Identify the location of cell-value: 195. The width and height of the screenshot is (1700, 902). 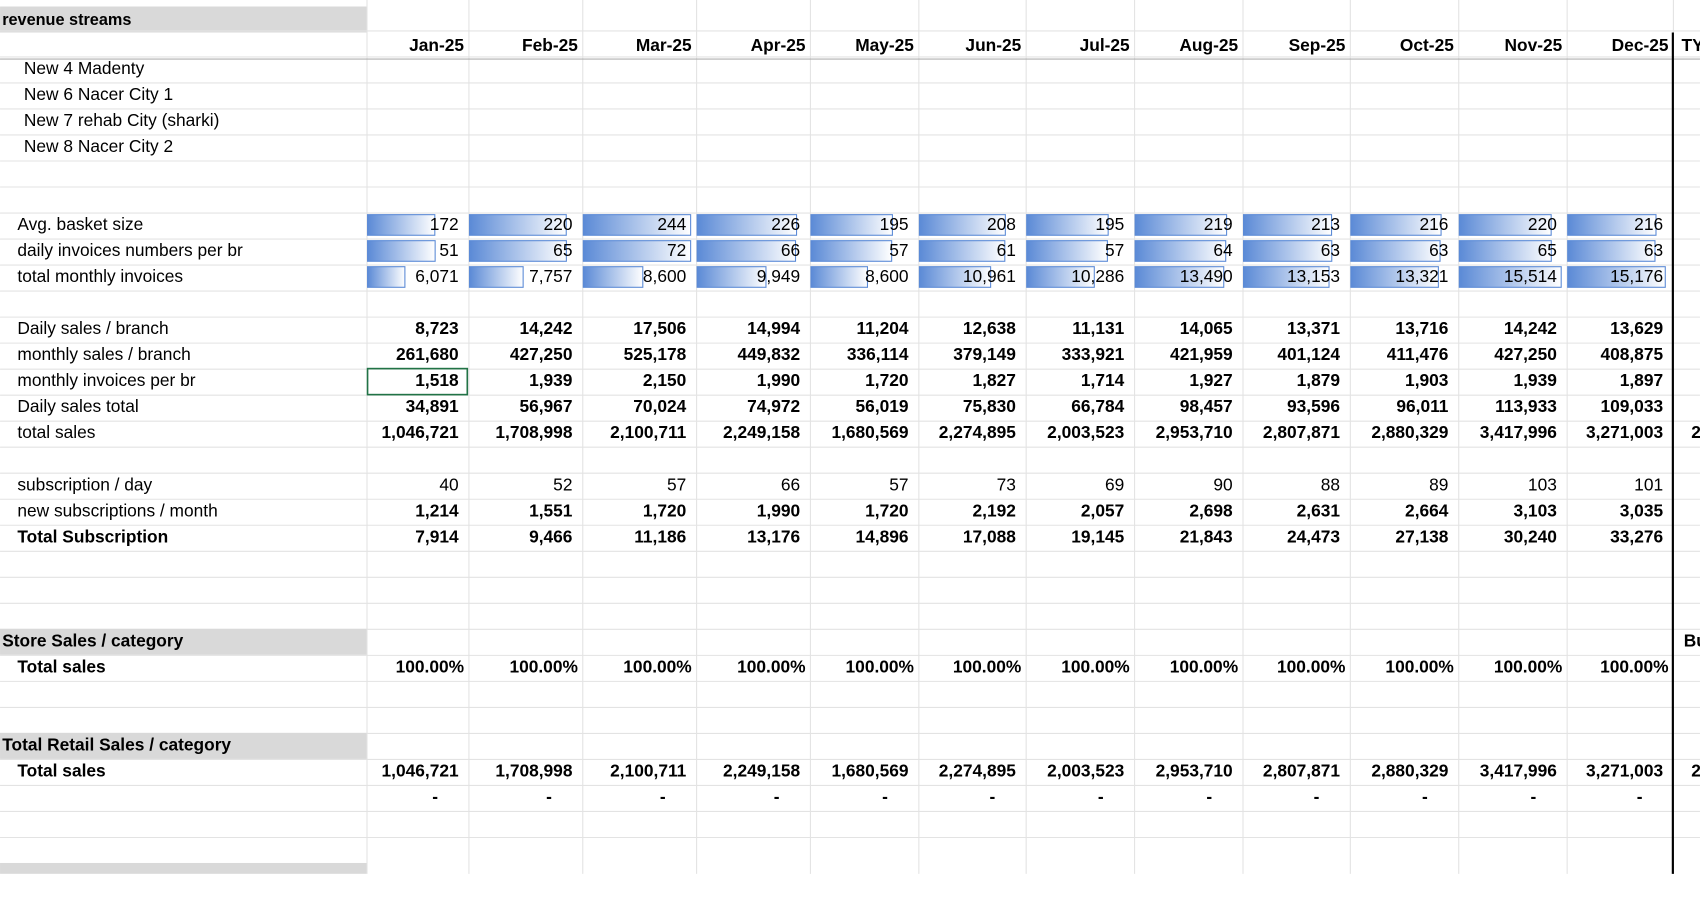
(1109, 224).